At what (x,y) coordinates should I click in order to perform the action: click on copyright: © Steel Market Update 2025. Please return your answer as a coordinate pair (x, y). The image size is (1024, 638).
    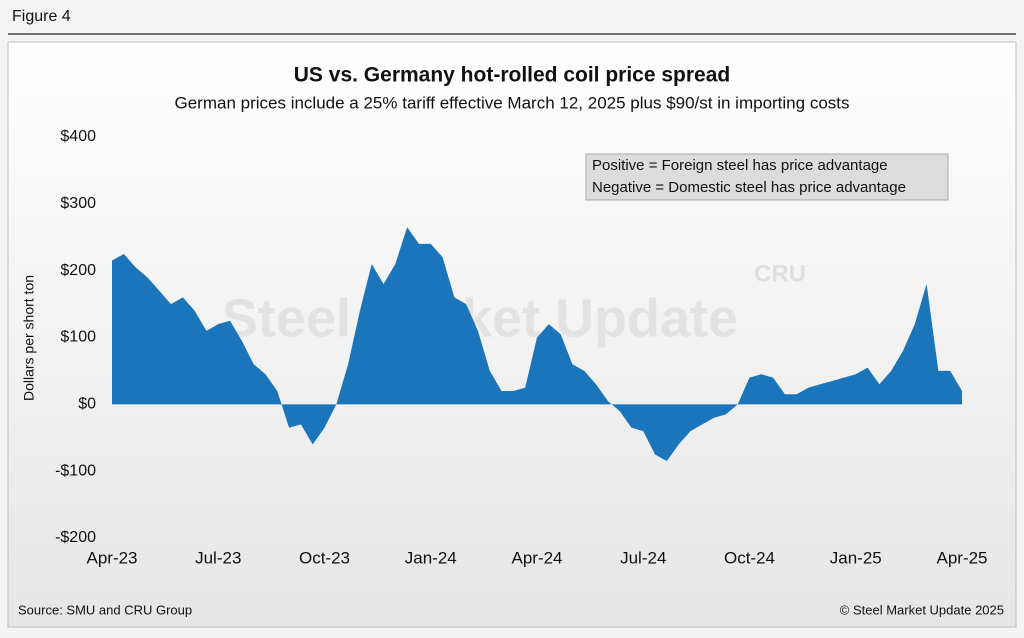
    Looking at the image, I should click on (922, 609).